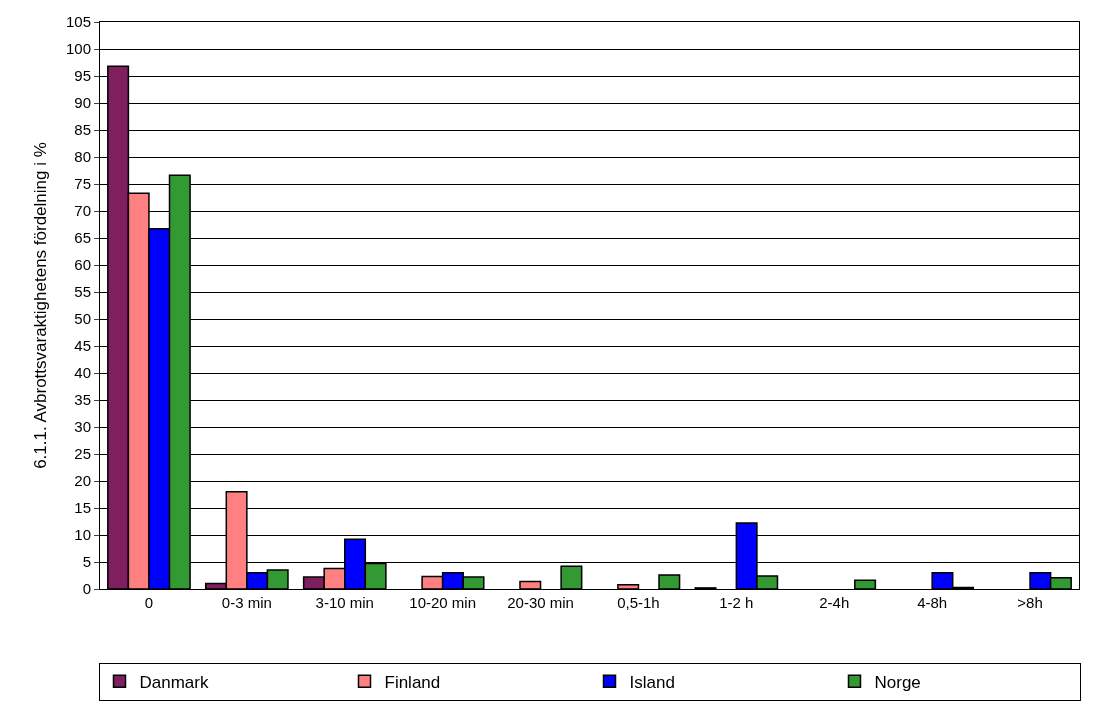 This screenshot has width=1099, height=713. Describe the element at coordinates (82, 427) in the screenshot. I see `y-tick-label: 30` at that location.